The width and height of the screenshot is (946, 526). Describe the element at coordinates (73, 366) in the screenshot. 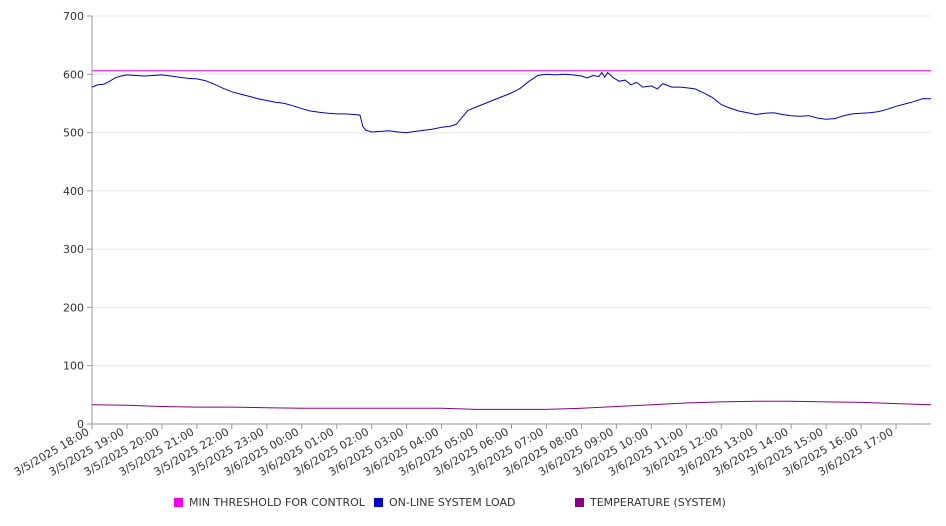

I see `y-tick-label: 100` at that location.